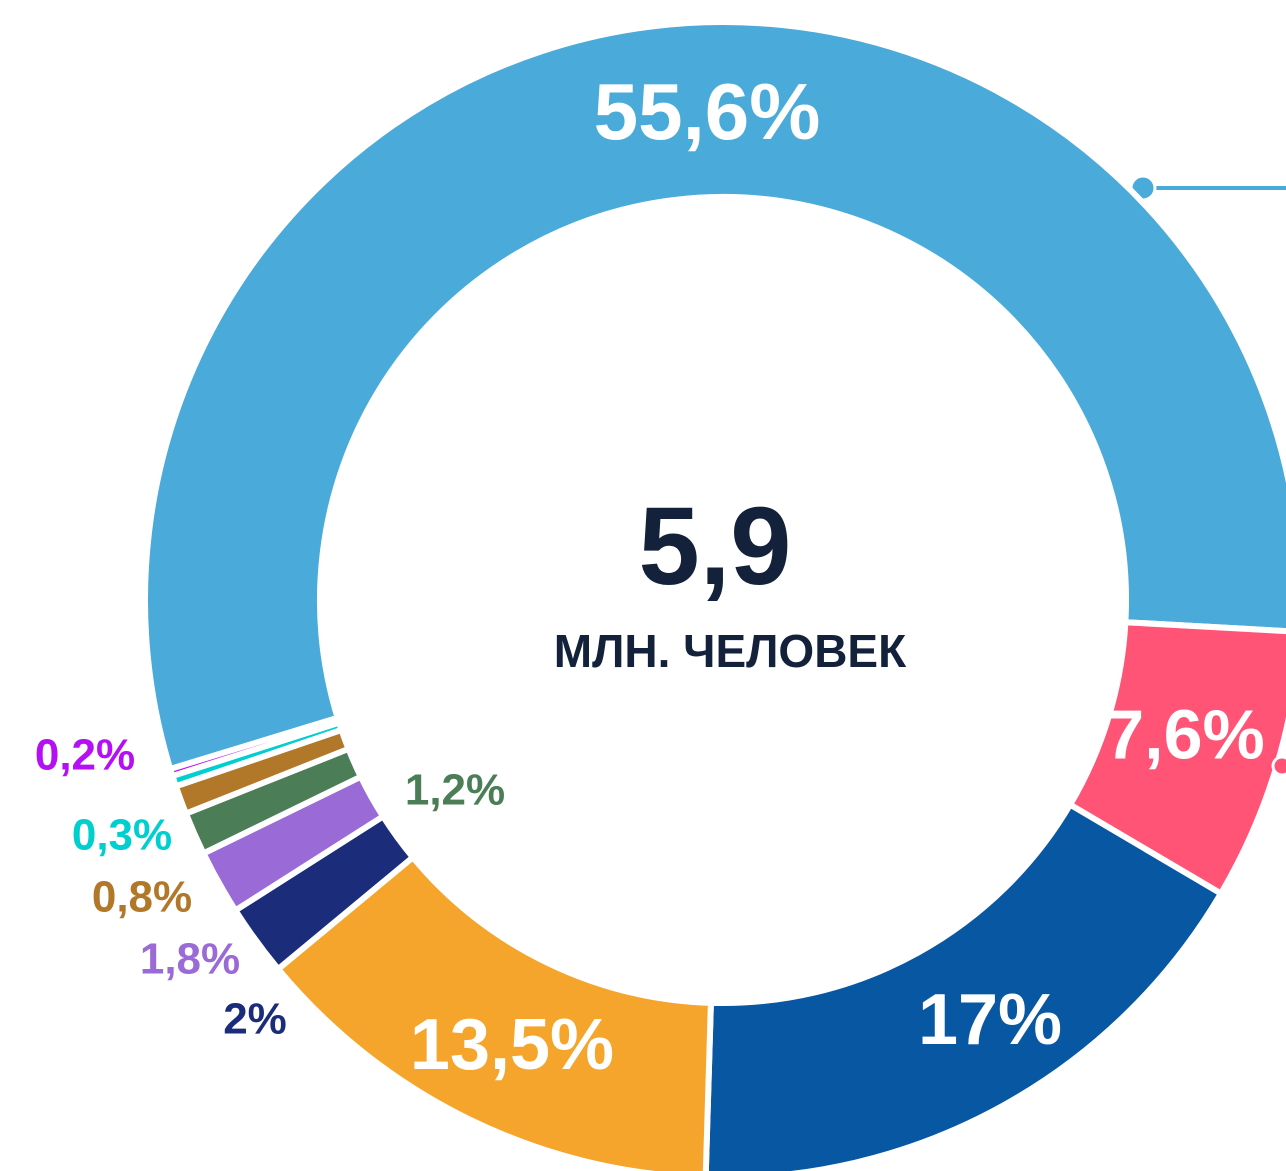 This screenshot has width=1286, height=1171. I want to click on value-label: 7,6%, so click(1185, 734).